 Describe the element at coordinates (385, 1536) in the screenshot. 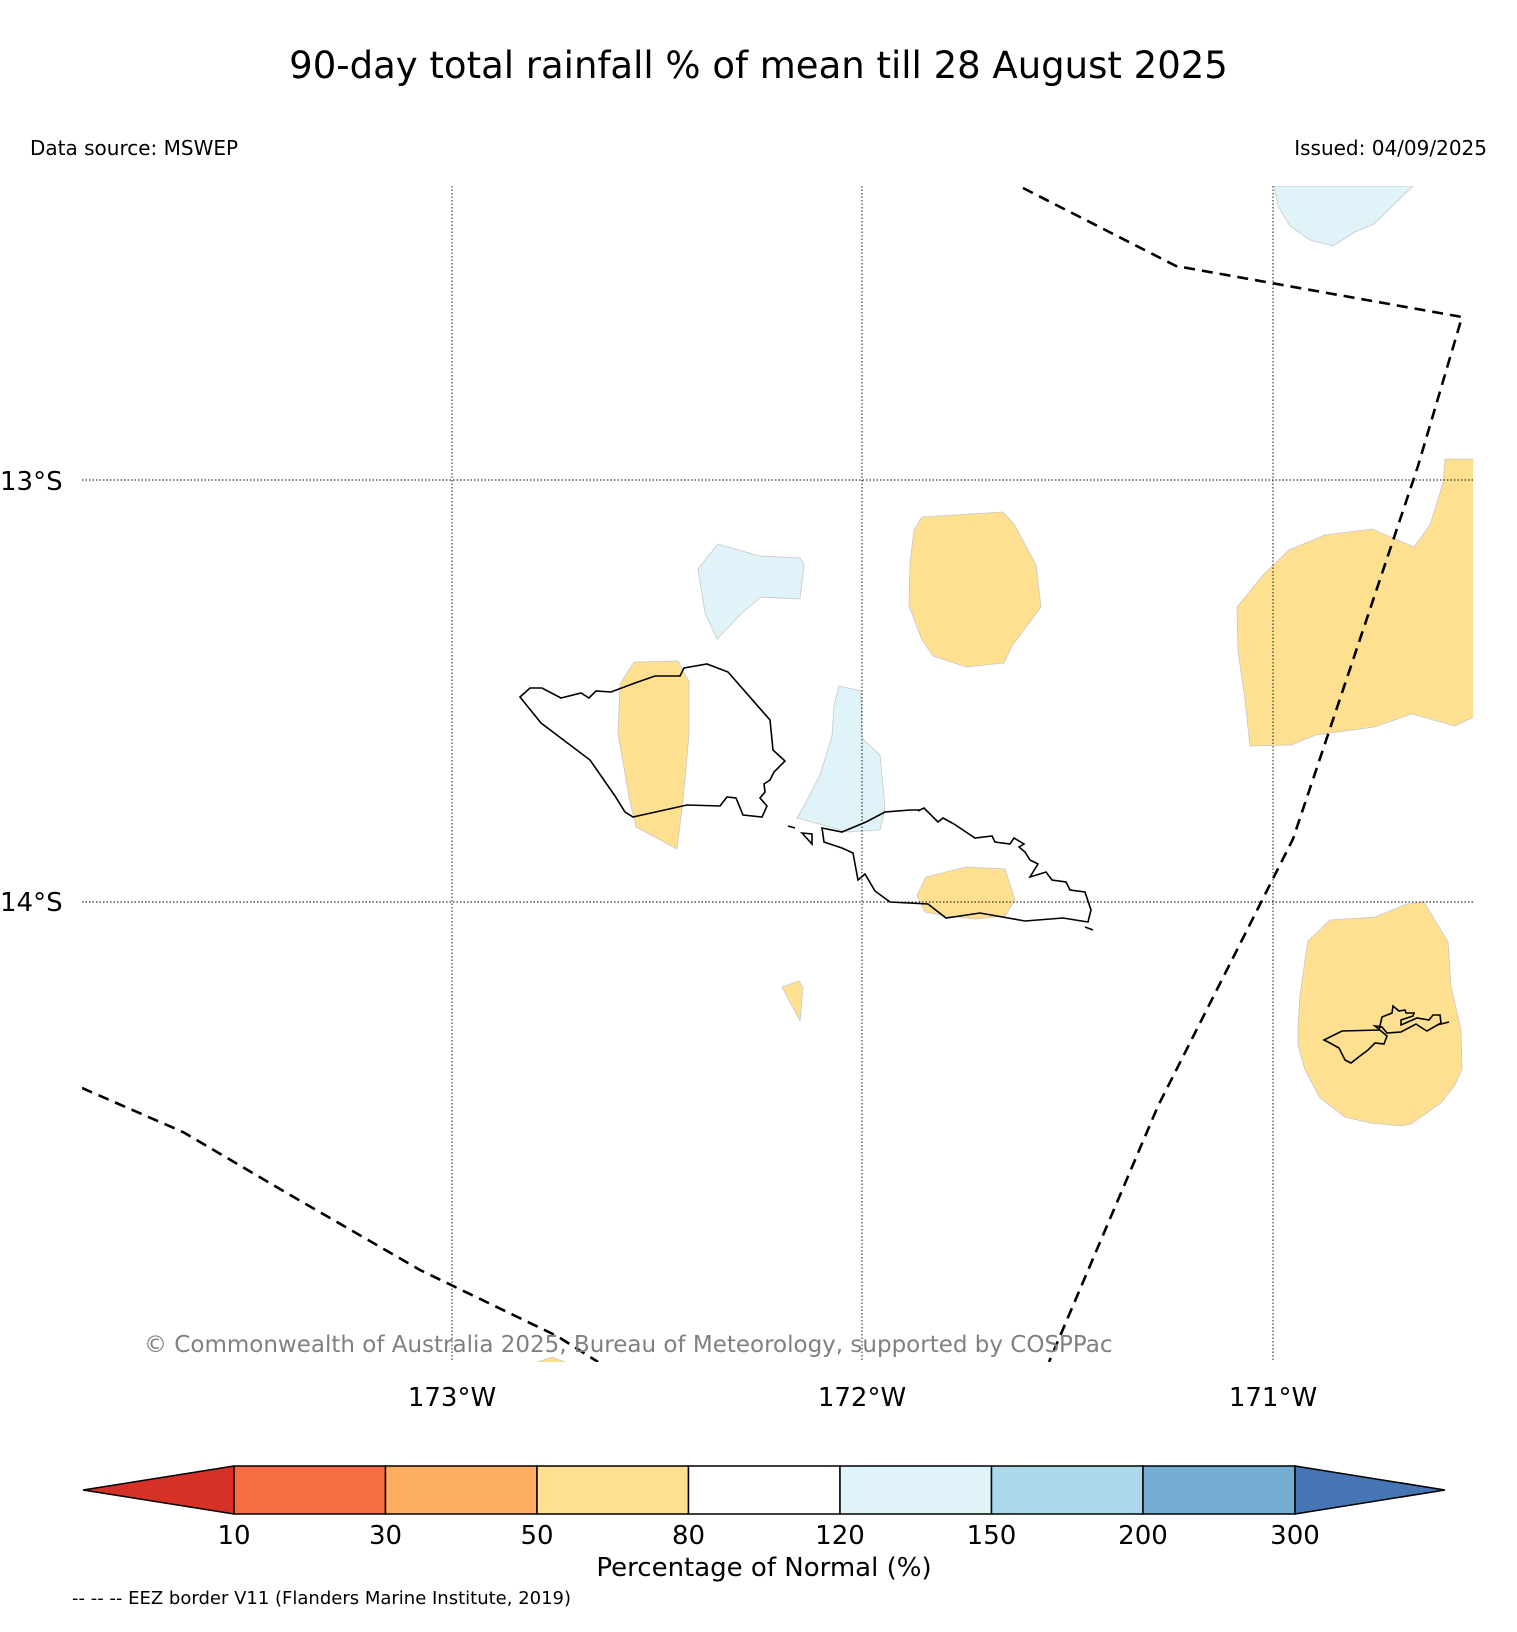

I see `colorbar-tick-label: 30` at that location.